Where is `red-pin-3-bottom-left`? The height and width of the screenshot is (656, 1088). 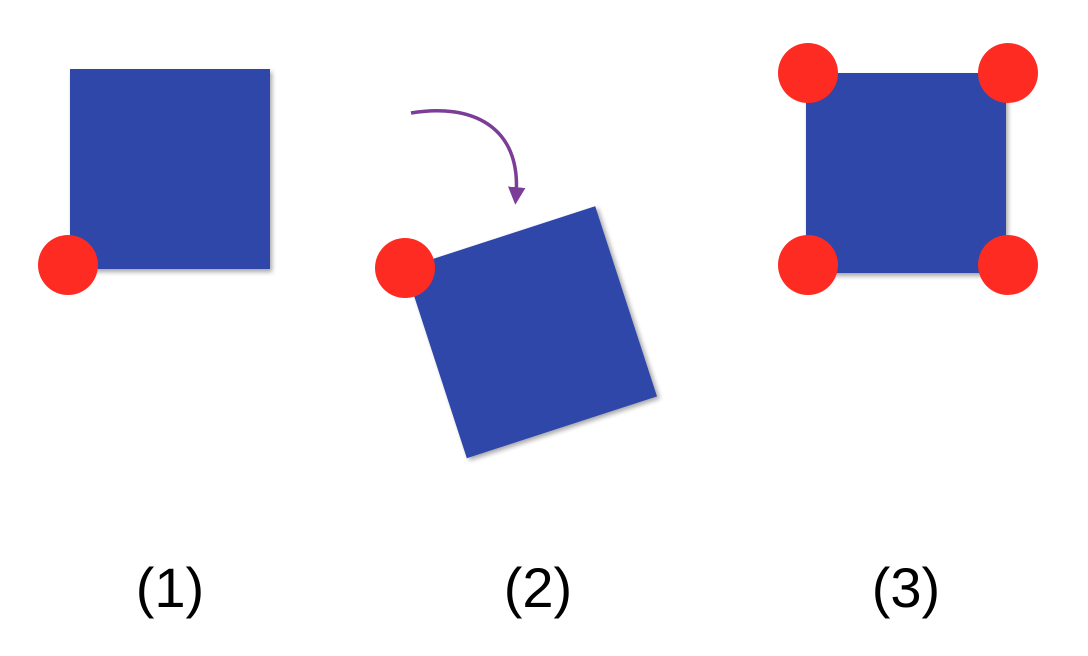 red-pin-3-bottom-left is located at coordinates (808, 265).